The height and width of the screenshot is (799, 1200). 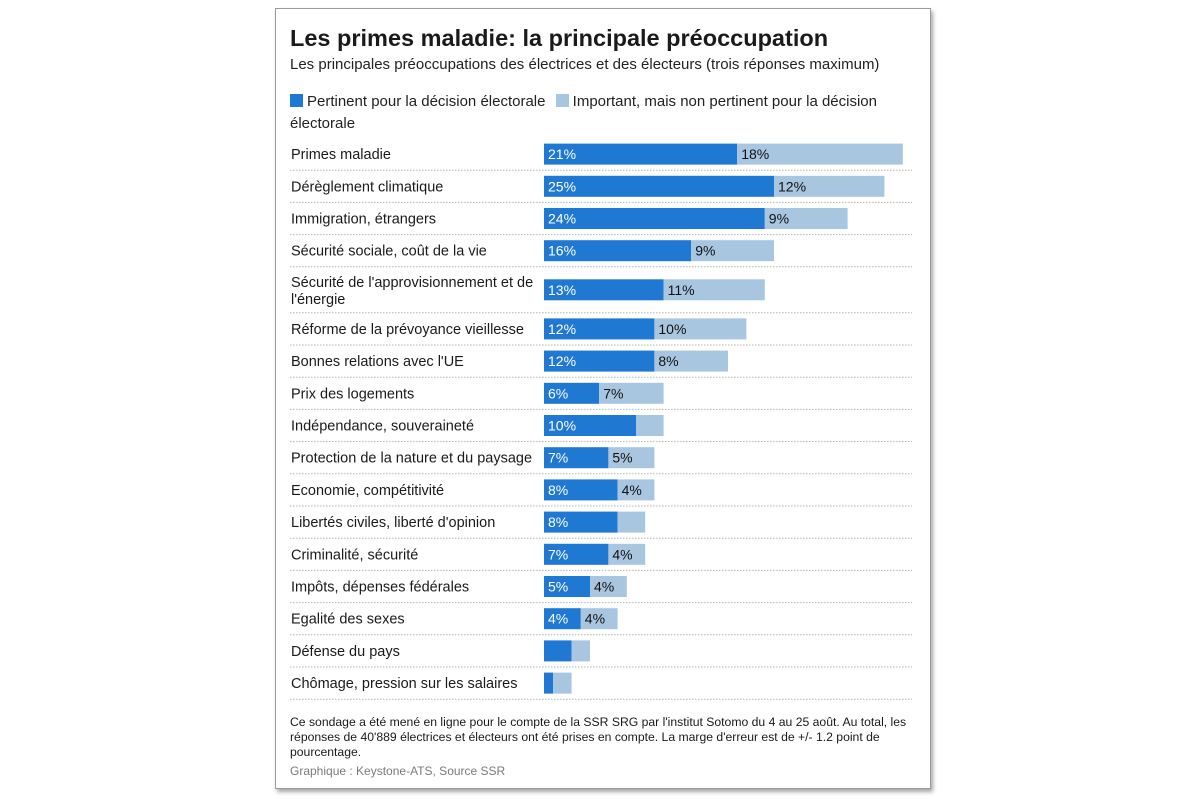 I want to click on category-label: Dérèglement climatique, so click(x=367, y=187).